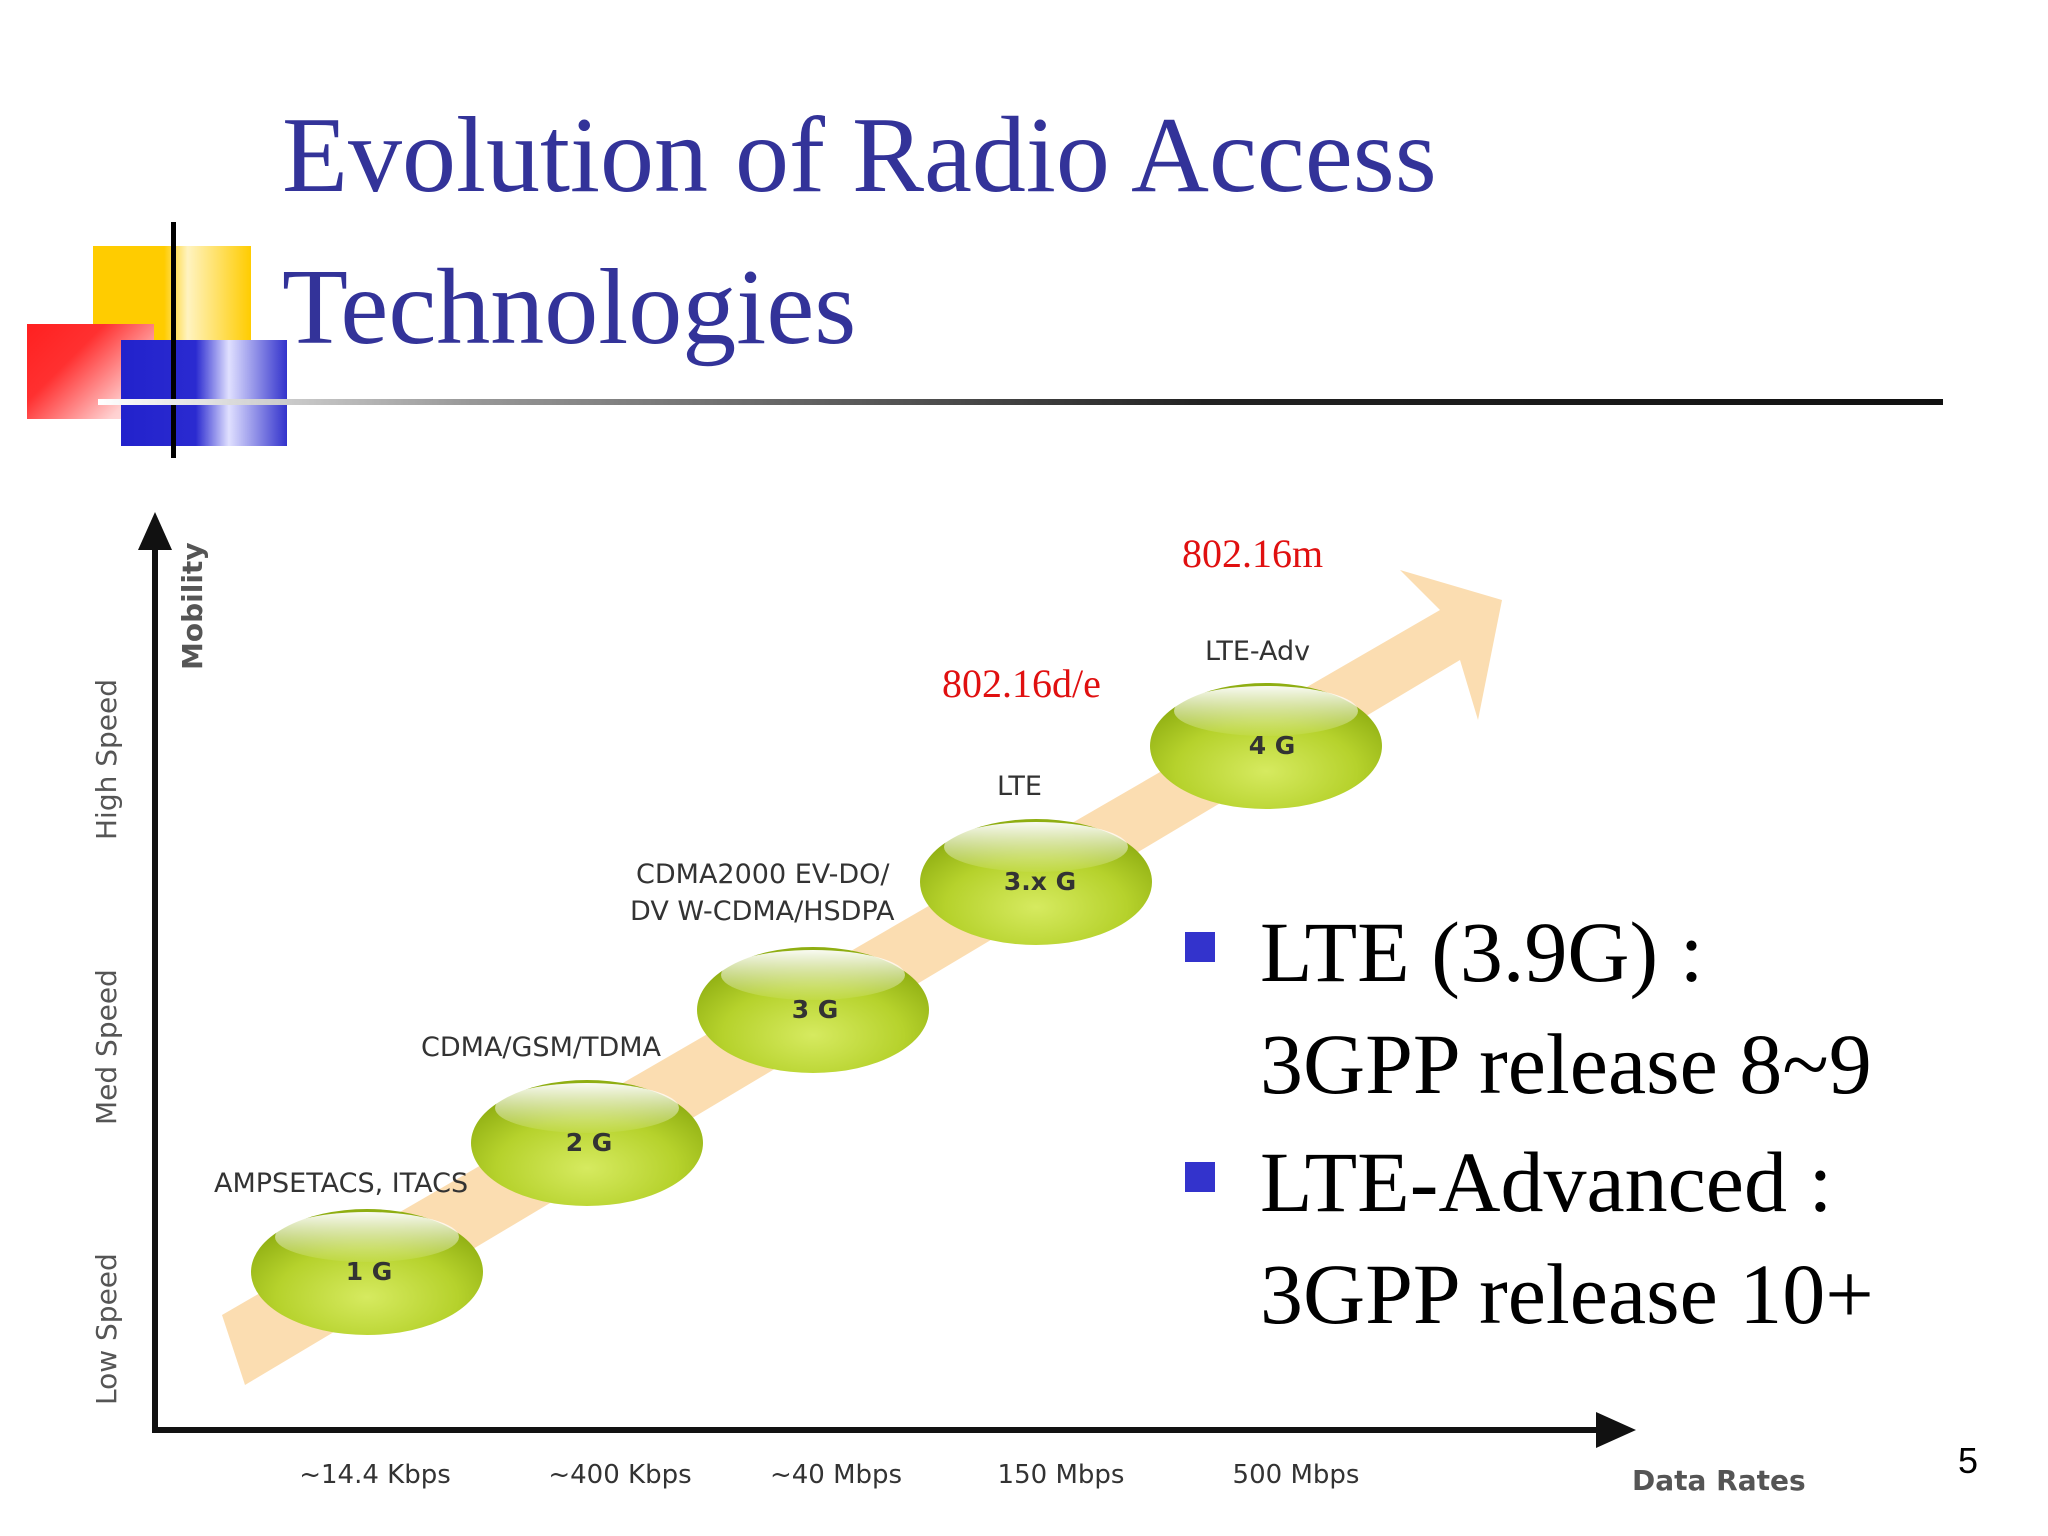  Describe the element at coordinates (341, 1183) in the screenshot. I see `generation-label-1g: AMPSETACS, ITACS` at that location.